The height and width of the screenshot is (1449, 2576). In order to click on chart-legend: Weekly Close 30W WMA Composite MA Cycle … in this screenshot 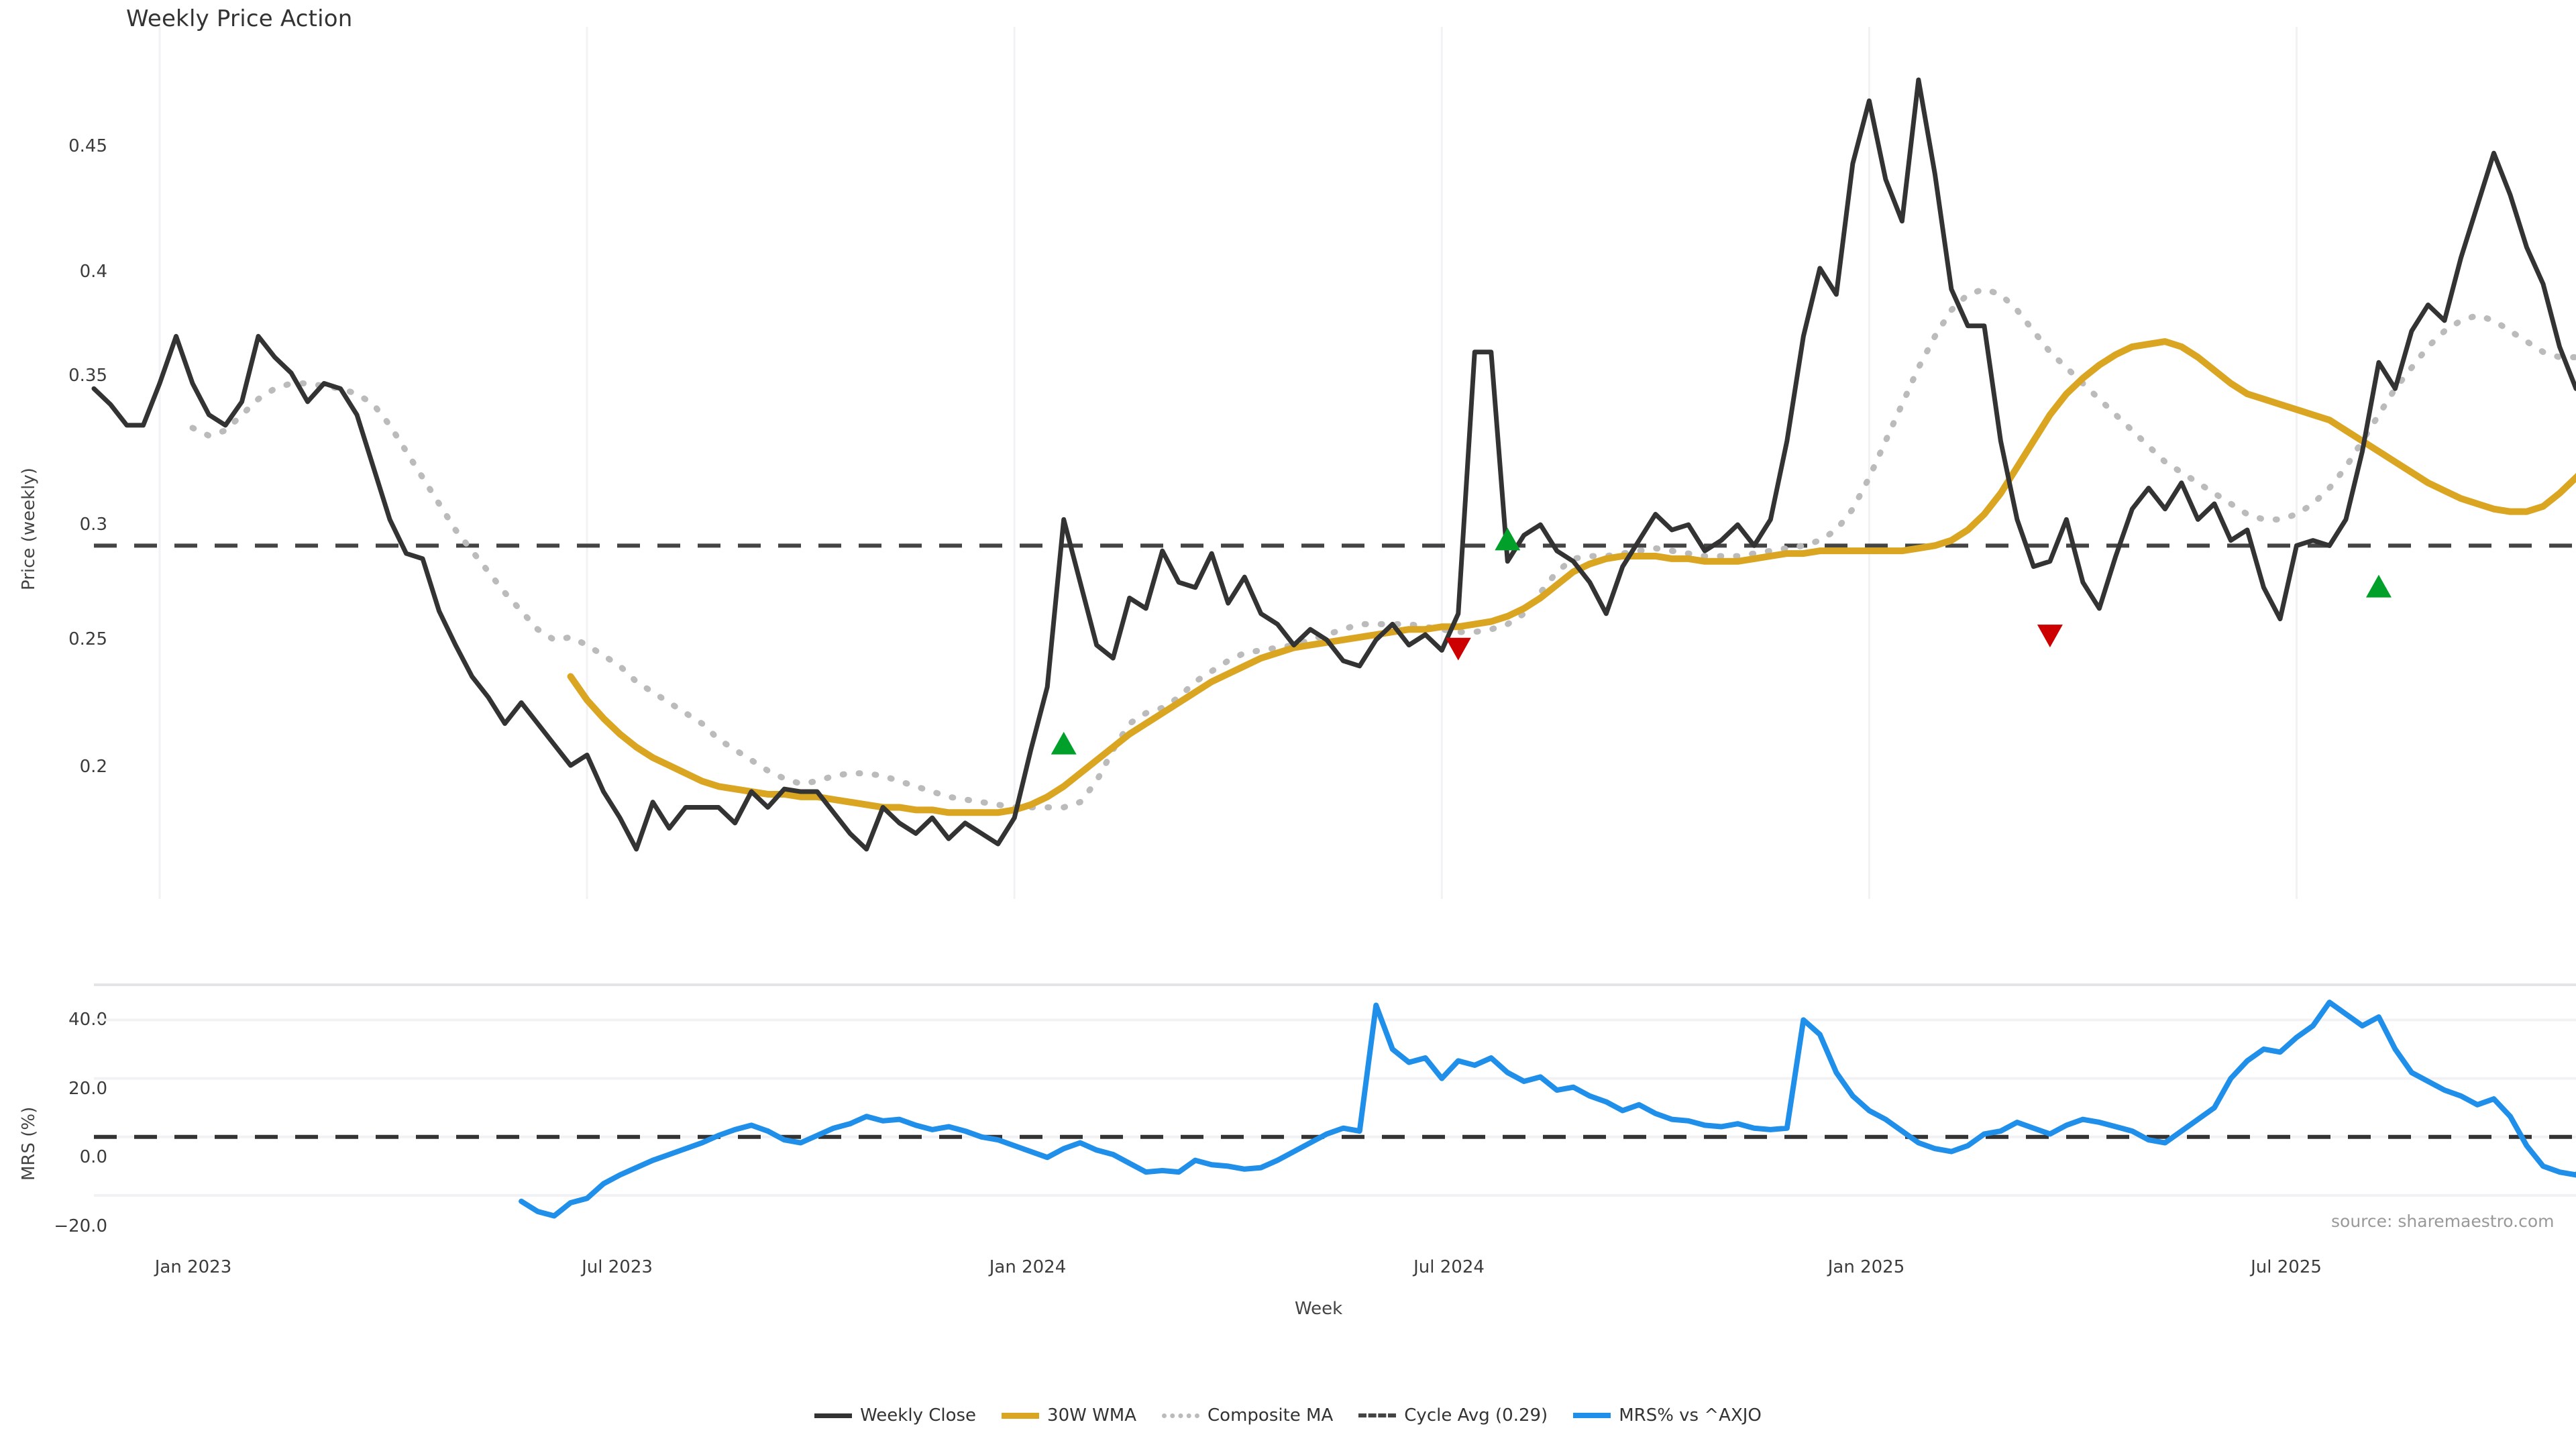, I will do `click(1288, 1415)`.